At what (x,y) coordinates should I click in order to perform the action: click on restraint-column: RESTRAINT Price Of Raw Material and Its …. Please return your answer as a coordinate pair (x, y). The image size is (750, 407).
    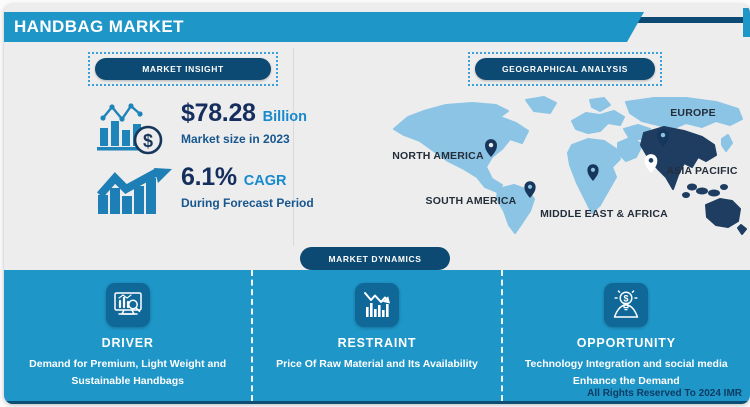
    Looking at the image, I should click on (375, 335).